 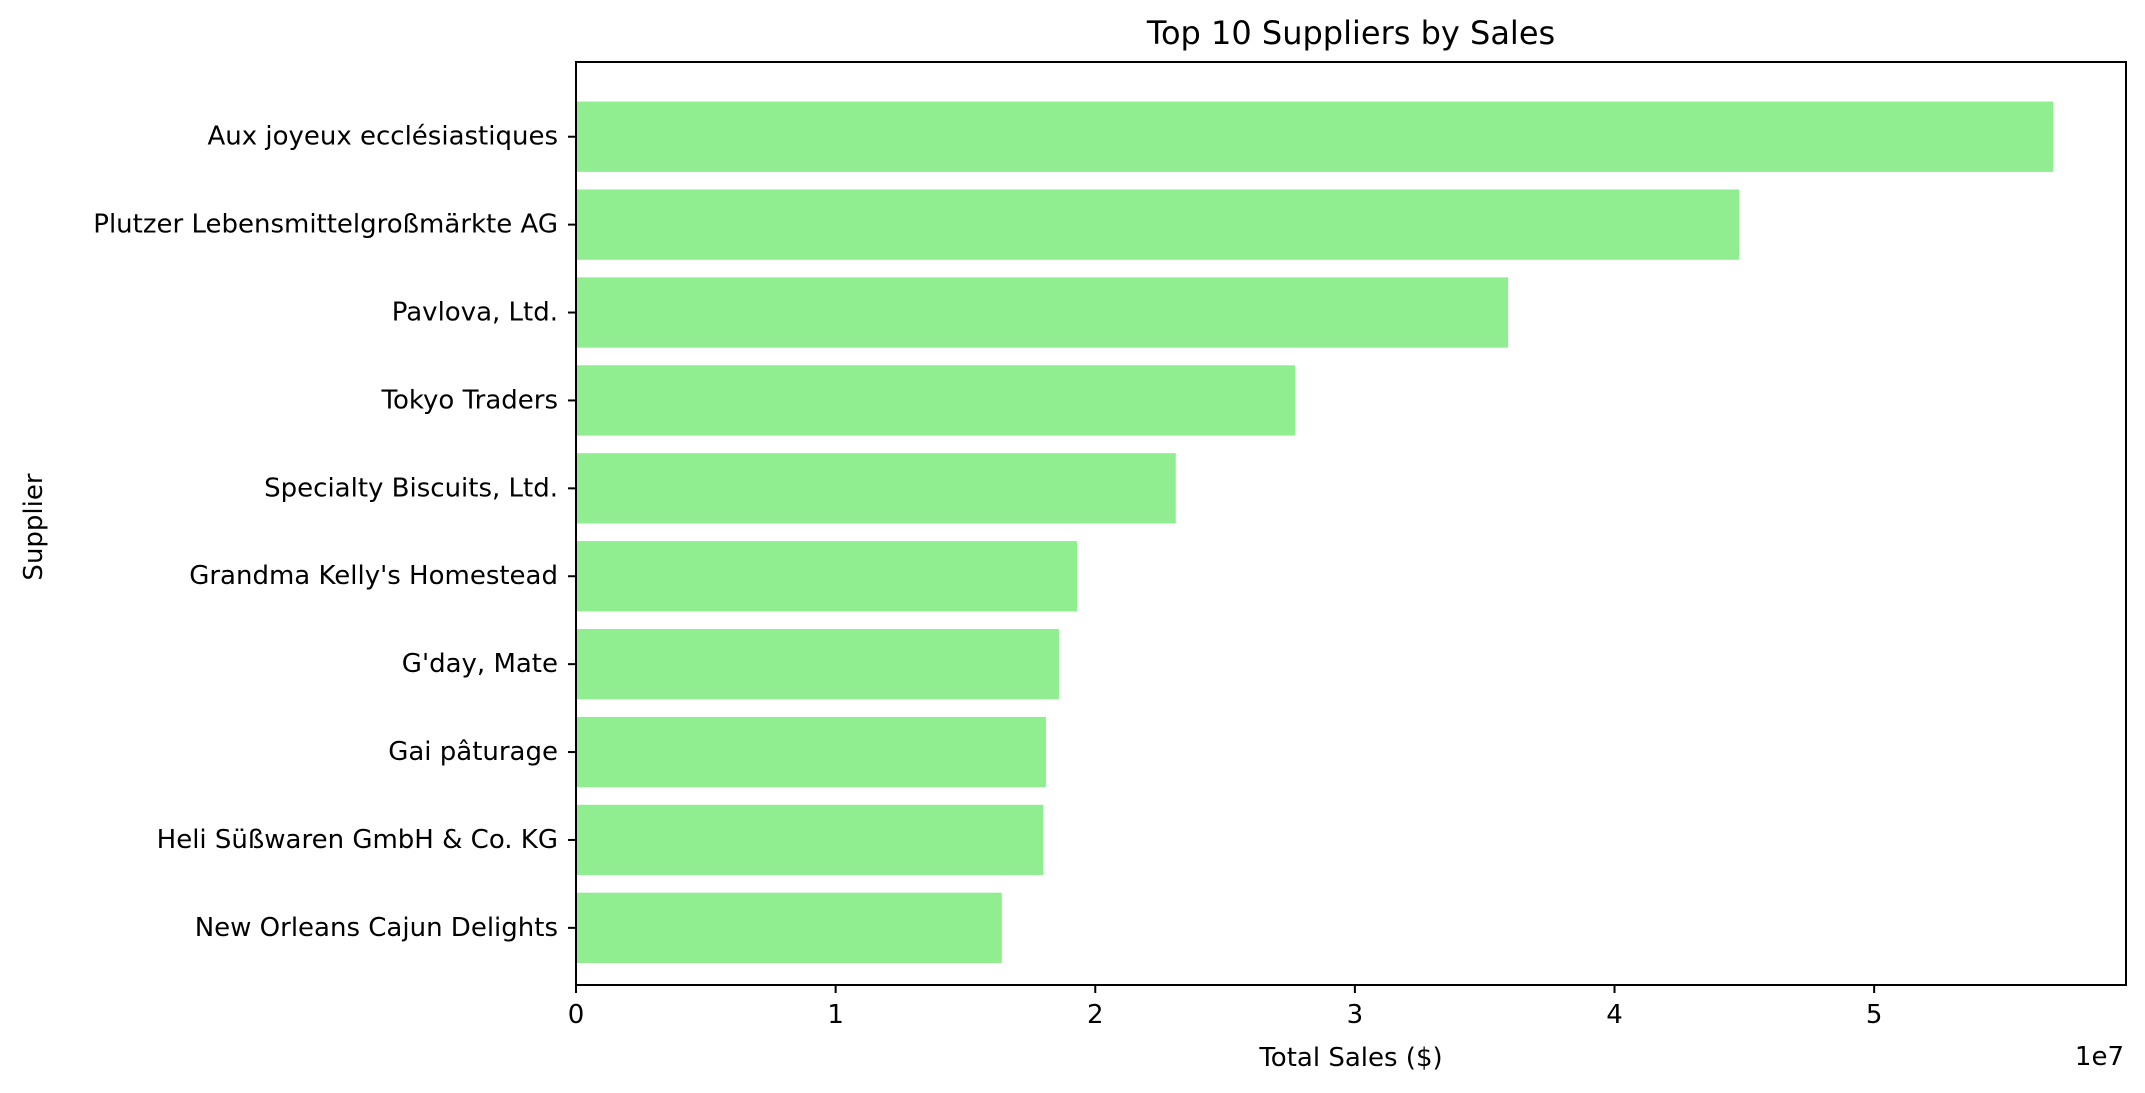 I want to click on y-tick-label: G'day, Mate, so click(x=480, y=664).